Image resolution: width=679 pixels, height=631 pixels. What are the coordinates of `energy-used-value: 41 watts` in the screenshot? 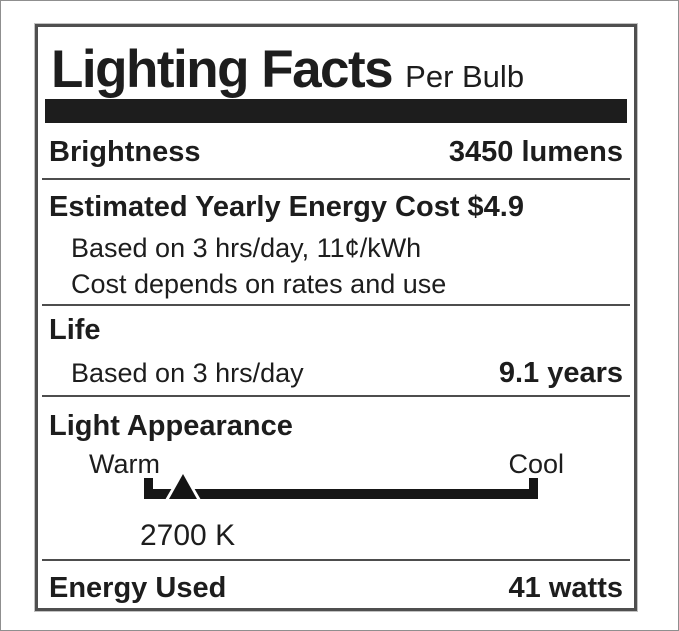 It's located at (565, 588).